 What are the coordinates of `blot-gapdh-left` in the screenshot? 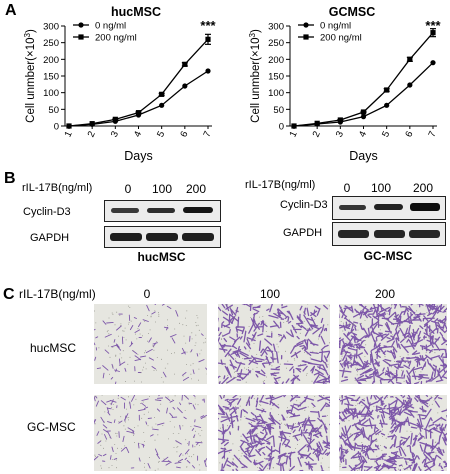 It's located at (162, 237).